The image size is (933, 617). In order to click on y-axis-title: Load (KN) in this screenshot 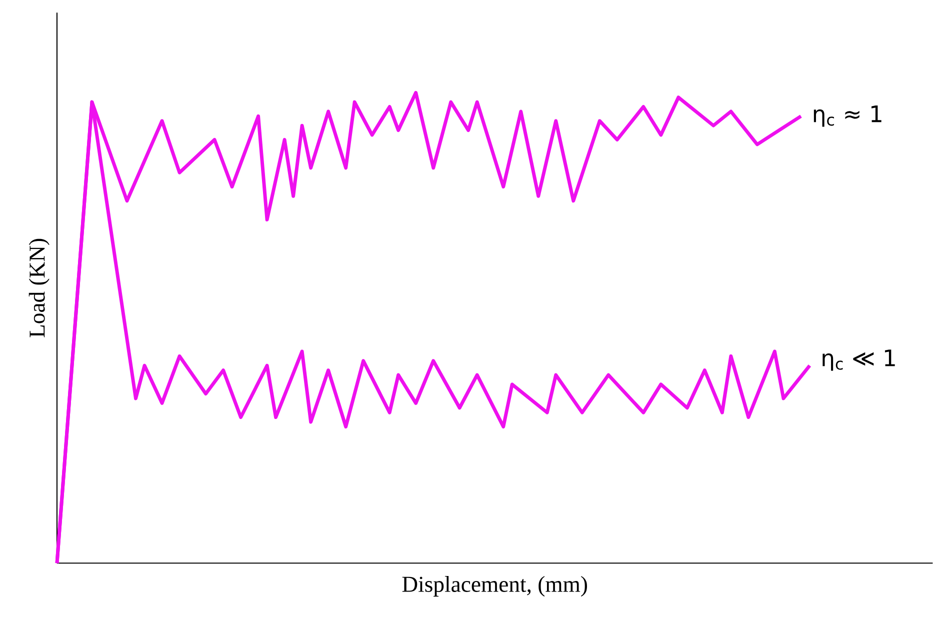, I will do `click(39, 288)`.